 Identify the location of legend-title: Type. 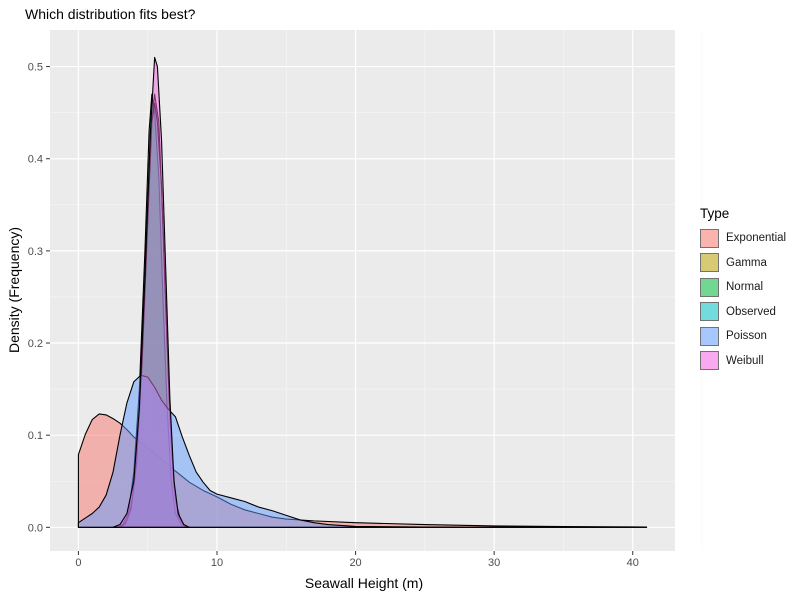
(715, 213).